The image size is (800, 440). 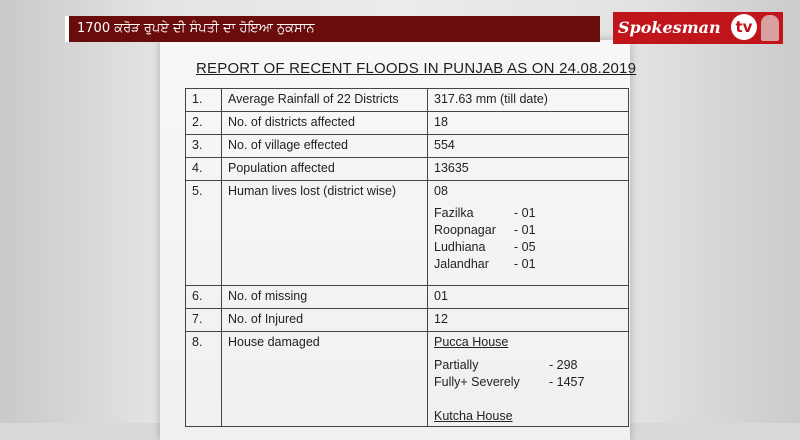 What do you see at coordinates (528, 100) in the screenshot?
I see `row-value: 317.63 mm (till date)` at bounding box center [528, 100].